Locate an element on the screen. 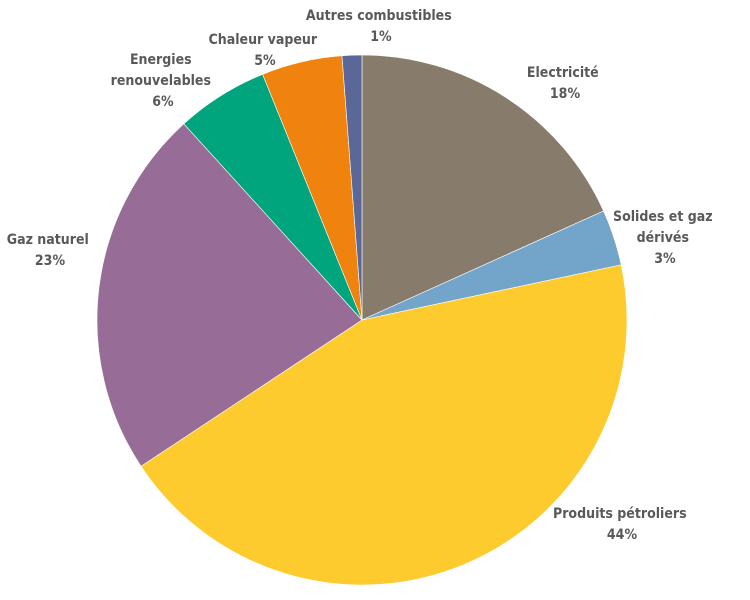 Image resolution: width=750 pixels, height=600 pixels. label-solides: Solides et gaz dérivés 3% is located at coordinates (665, 238).